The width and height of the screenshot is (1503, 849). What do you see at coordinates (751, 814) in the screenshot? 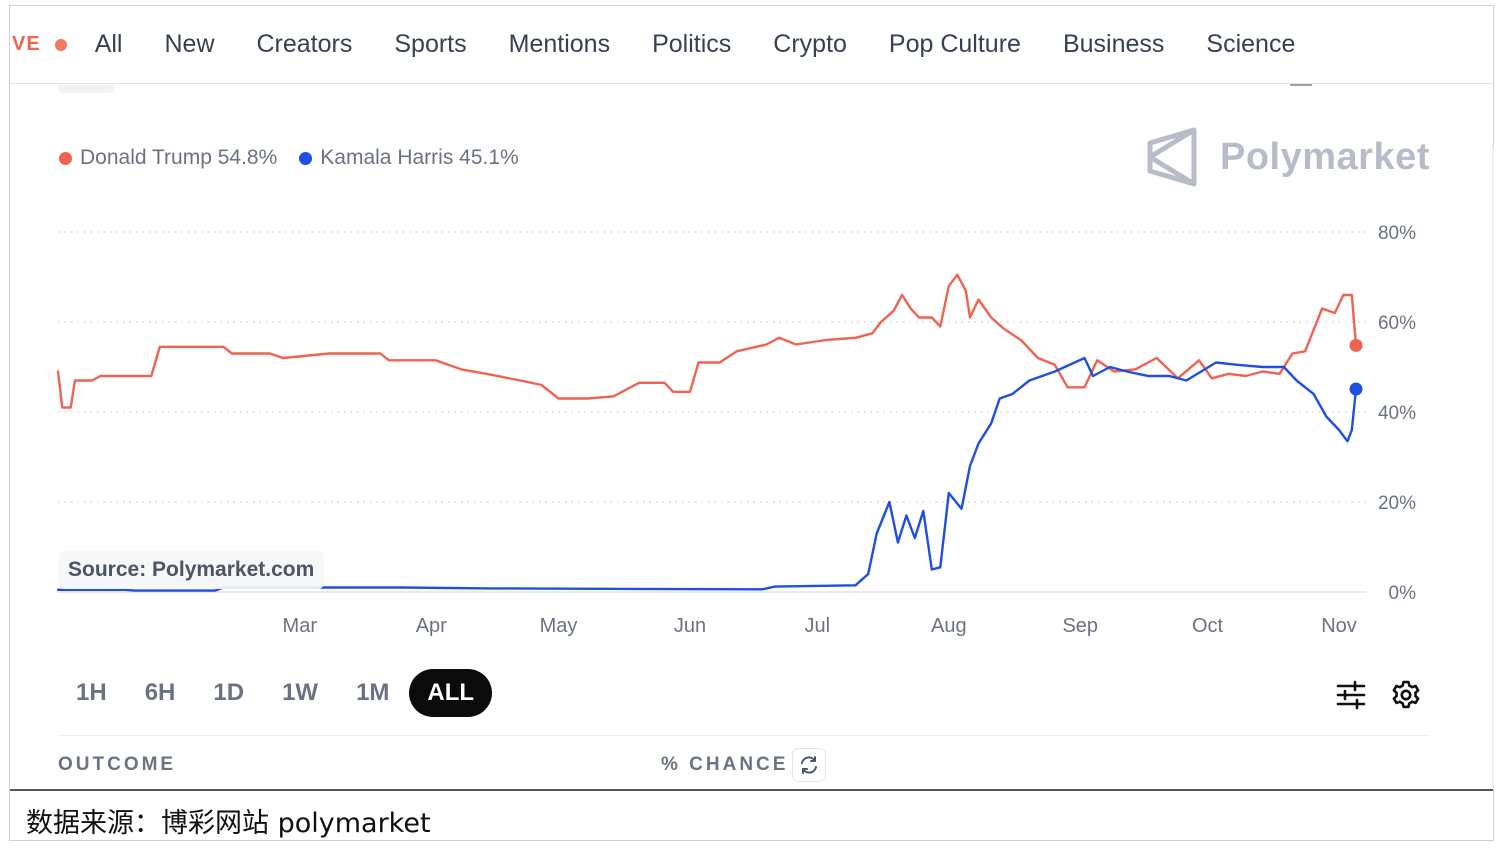
I see `caption-bar: 数据来源：博彩网站 polymarket` at bounding box center [751, 814].